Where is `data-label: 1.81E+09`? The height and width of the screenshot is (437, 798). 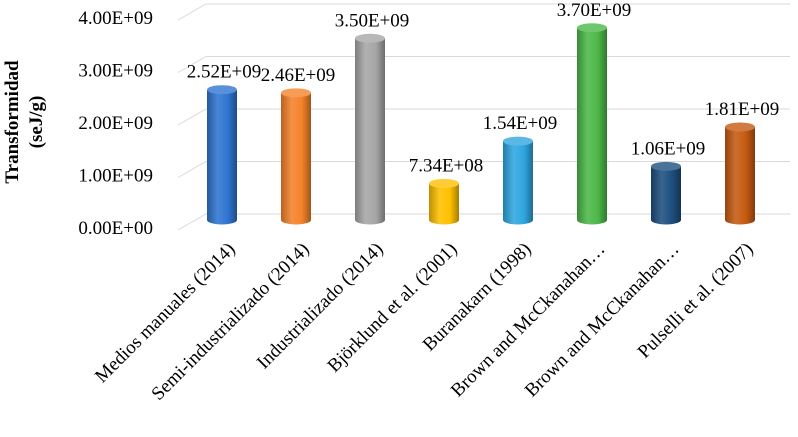 data-label: 1.81E+09 is located at coordinates (742, 109).